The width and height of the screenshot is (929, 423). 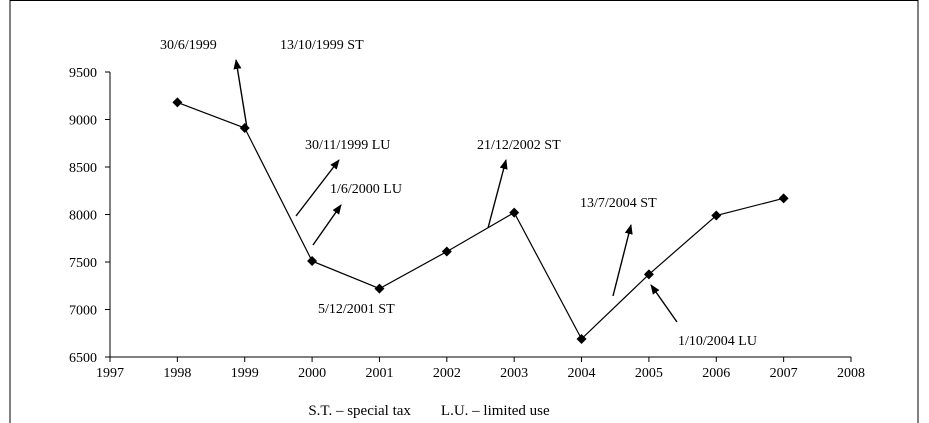 I want to click on footnote: S.T. – special tax L.U. – limited use, so click(x=429, y=411).